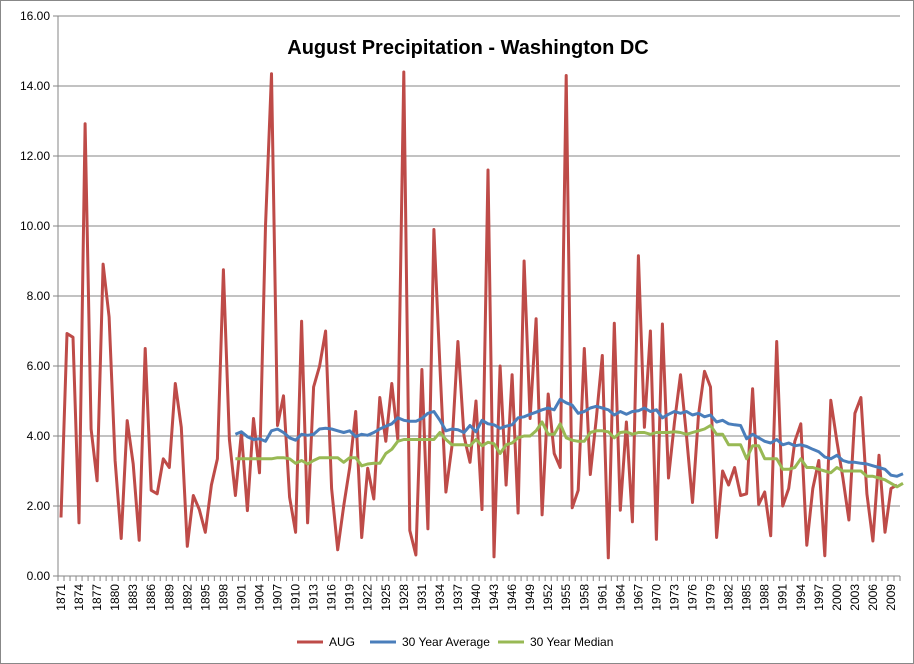  I want to click on x-tick-label: 1880, so click(115, 597).